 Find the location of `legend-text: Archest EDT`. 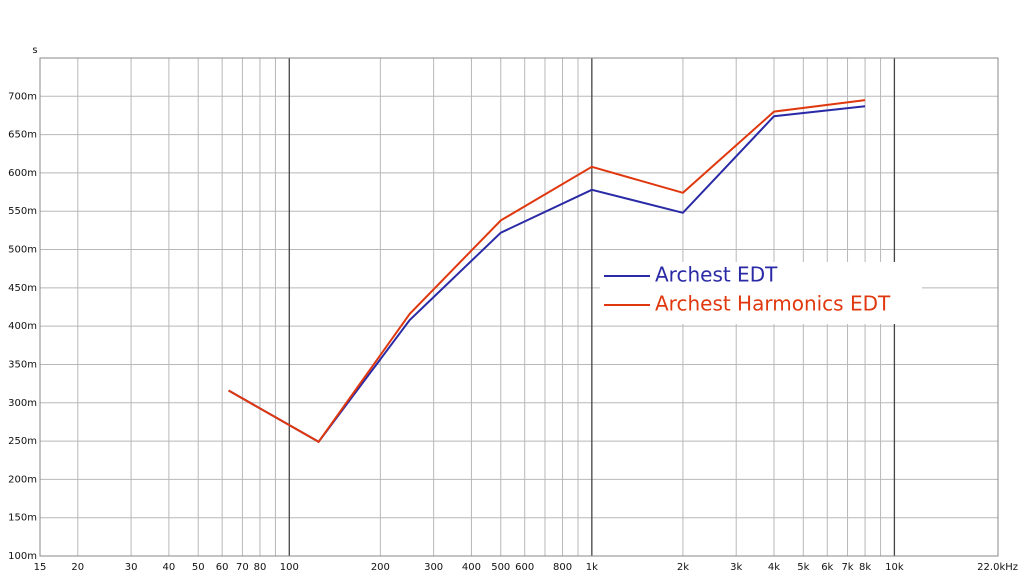

legend-text: Archest EDT is located at coordinates (716, 275).